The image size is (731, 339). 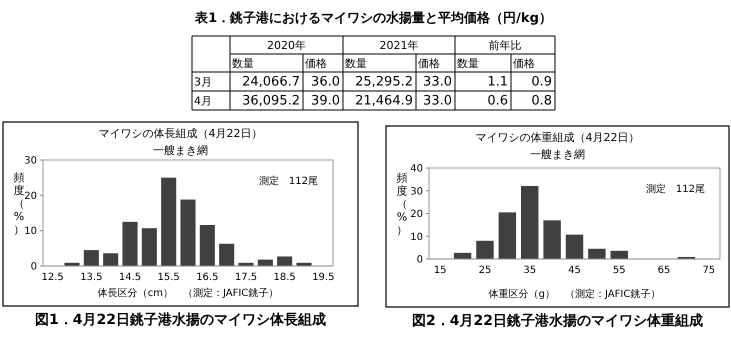 I want to click on text: 2020年, so click(x=286, y=45).